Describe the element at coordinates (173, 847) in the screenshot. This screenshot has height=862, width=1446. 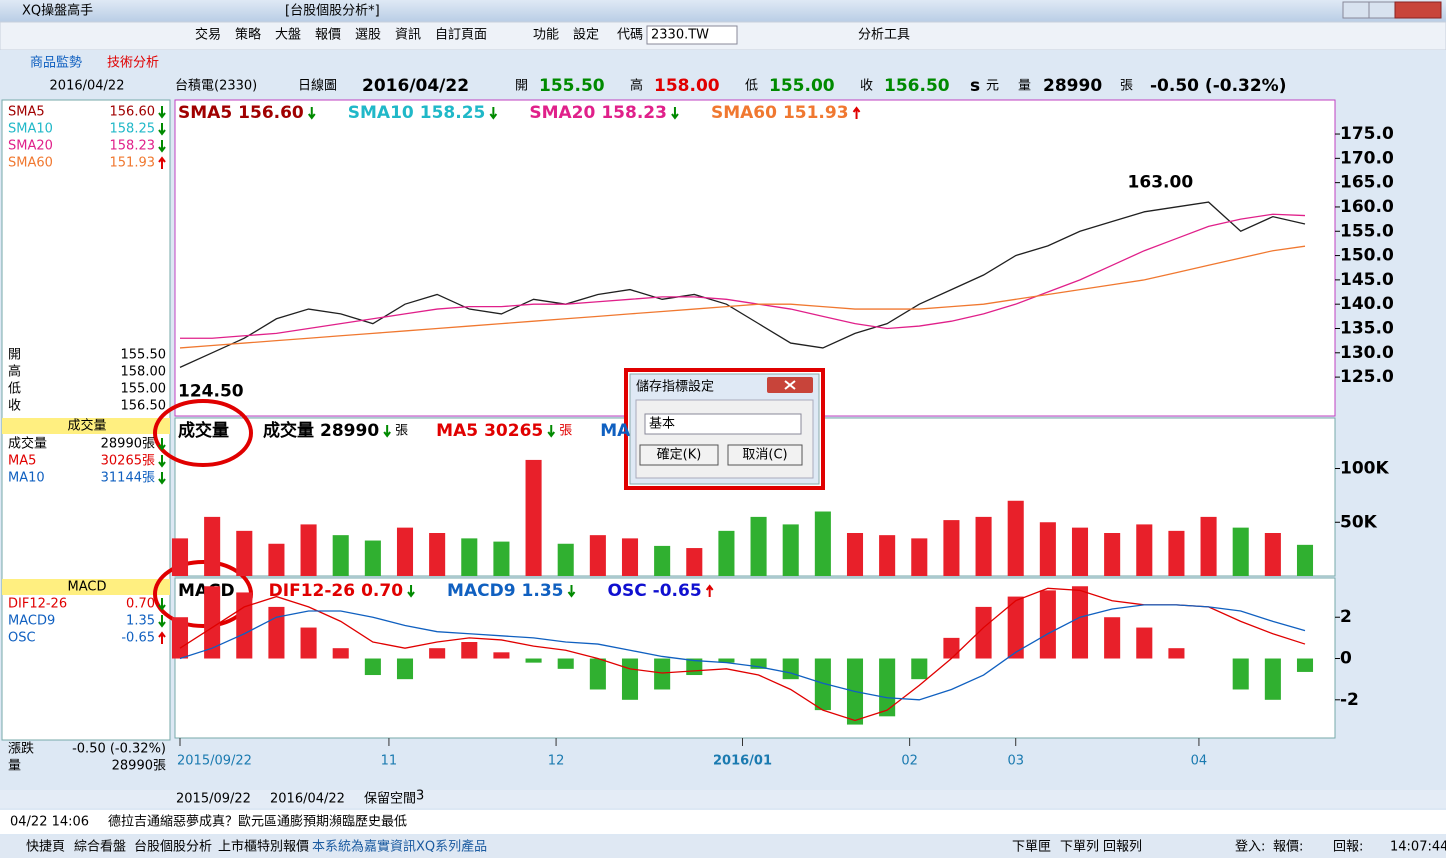
I see `task-tab: 台股個股分析` at that location.